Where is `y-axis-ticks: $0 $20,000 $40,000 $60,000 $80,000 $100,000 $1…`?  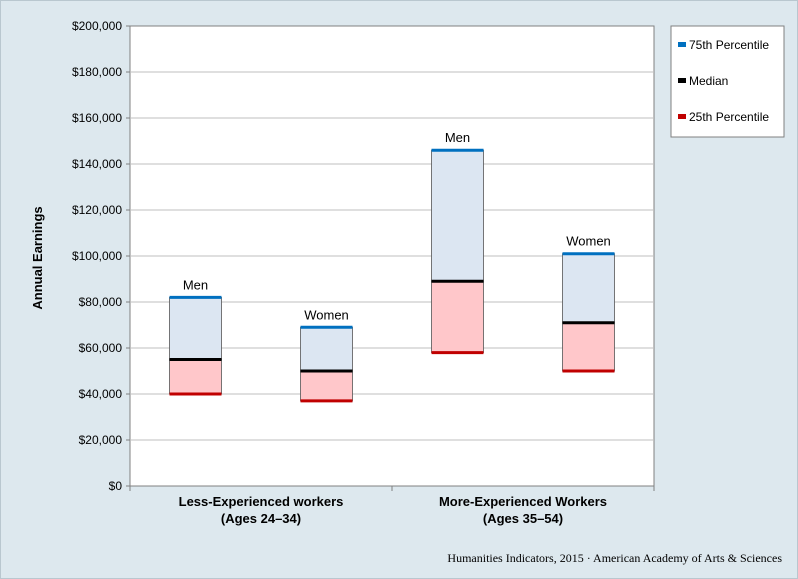
y-axis-ticks: $0 $20,000 $40,000 $60,000 $80,000 $100,000 $1… is located at coordinates (101, 256).